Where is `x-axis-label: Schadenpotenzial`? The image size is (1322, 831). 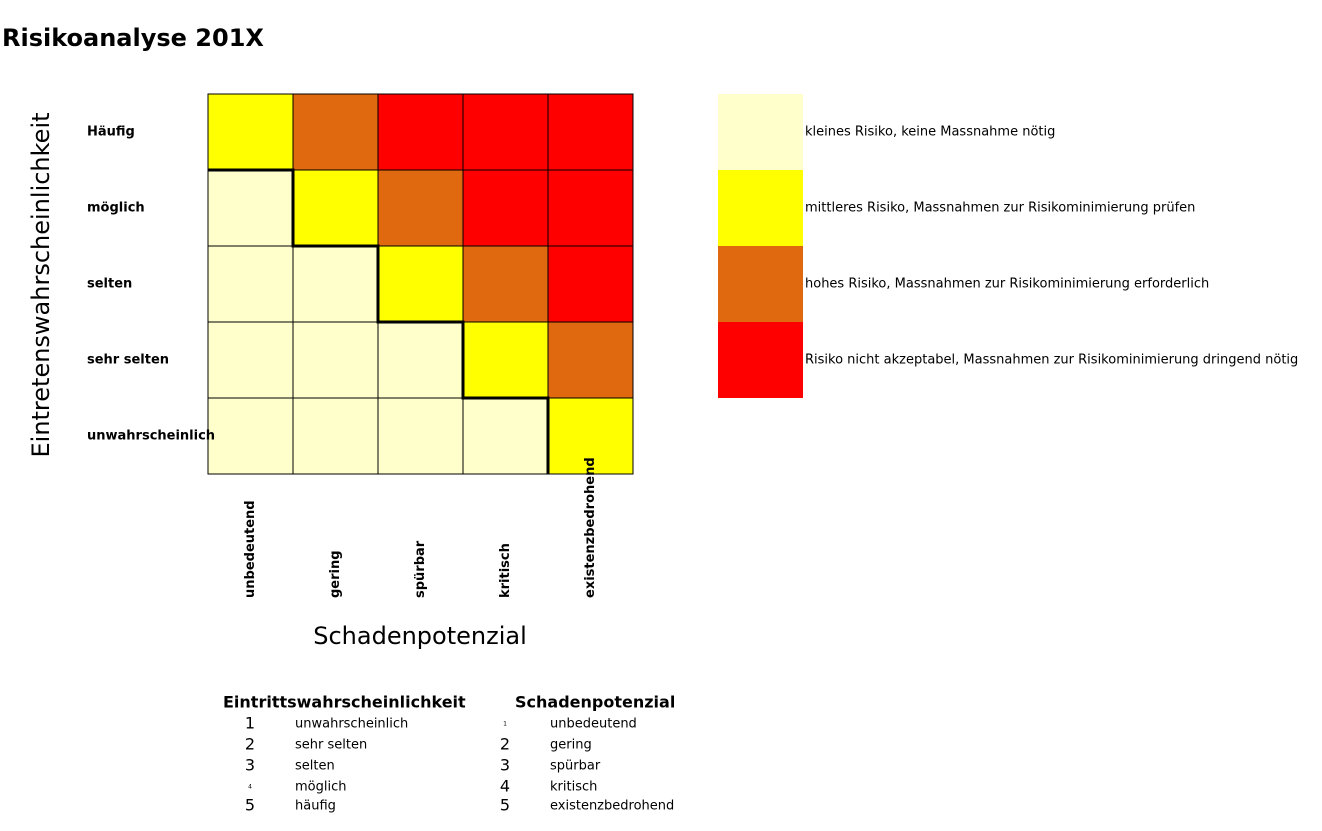 x-axis-label: Schadenpotenzial is located at coordinates (420, 636).